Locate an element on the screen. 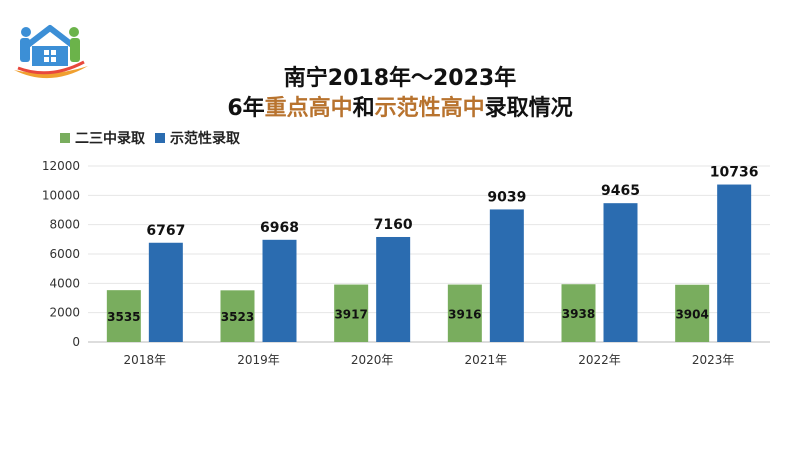 This screenshot has width=800, height=449. y-tick-label: 4000 is located at coordinates (64, 283).